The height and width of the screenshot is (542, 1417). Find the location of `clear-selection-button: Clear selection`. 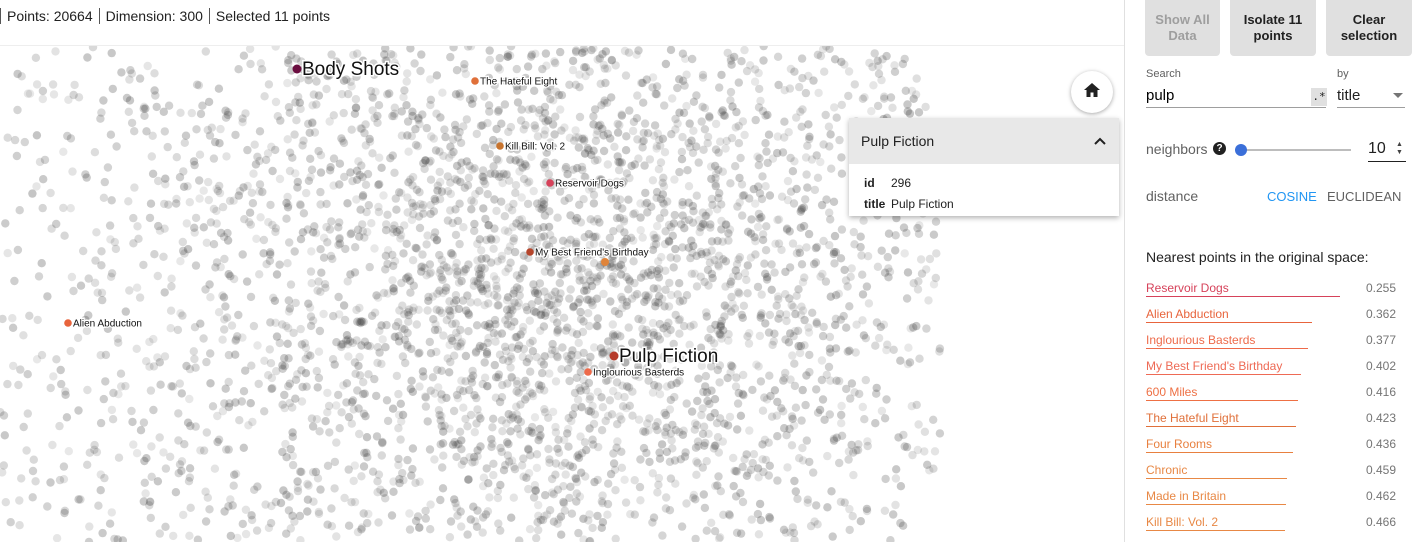

clear-selection-button: Clear selection is located at coordinates (1369, 28).